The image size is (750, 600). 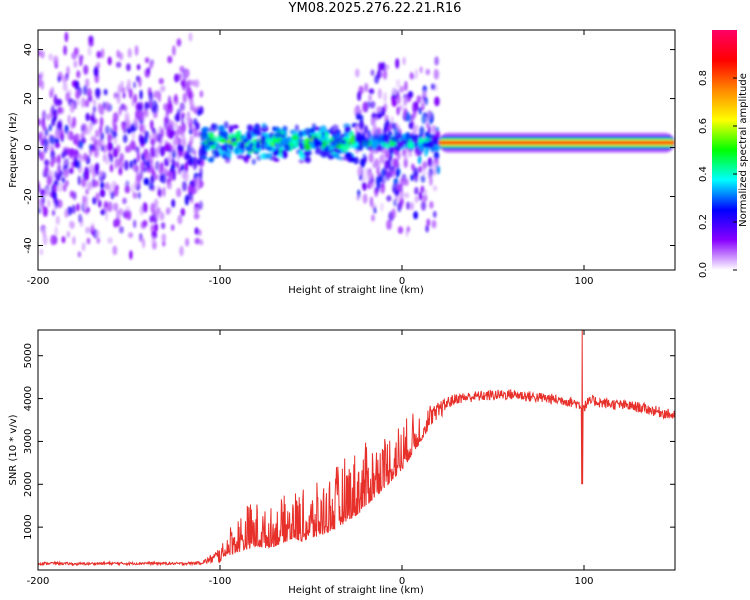 I want to click on spectrogram-x-tick-label: 100, so click(x=583, y=281).